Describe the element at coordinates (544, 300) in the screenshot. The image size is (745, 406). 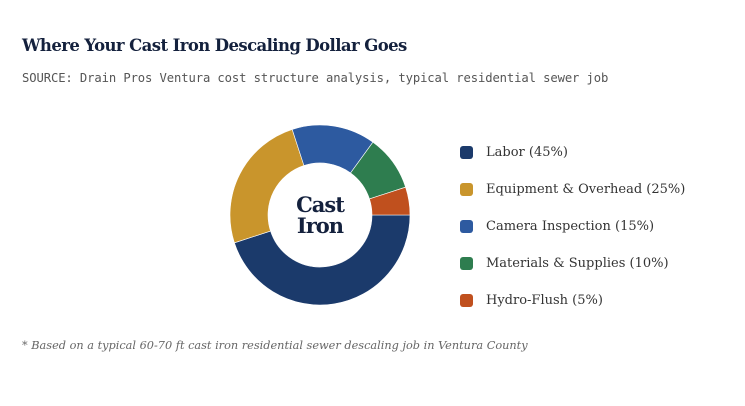
I see `legend-label: Hydro-Flush (5%)` at that location.